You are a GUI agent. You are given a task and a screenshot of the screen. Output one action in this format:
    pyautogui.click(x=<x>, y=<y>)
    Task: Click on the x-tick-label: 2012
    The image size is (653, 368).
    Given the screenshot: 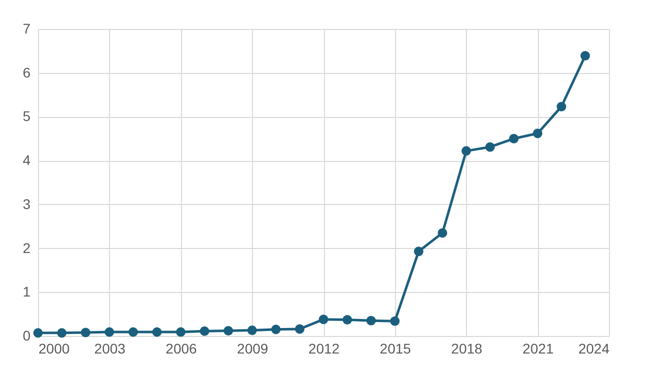 What is the action you would take?
    pyautogui.click(x=324, y=348)
    